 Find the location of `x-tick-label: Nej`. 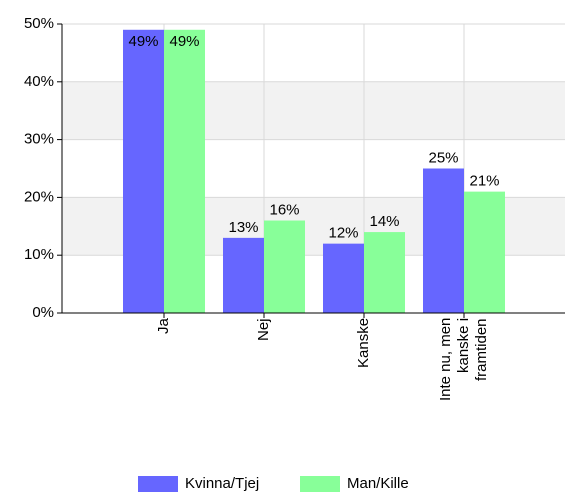

x-tick-label: Nej is located at coordinates (263, 329).